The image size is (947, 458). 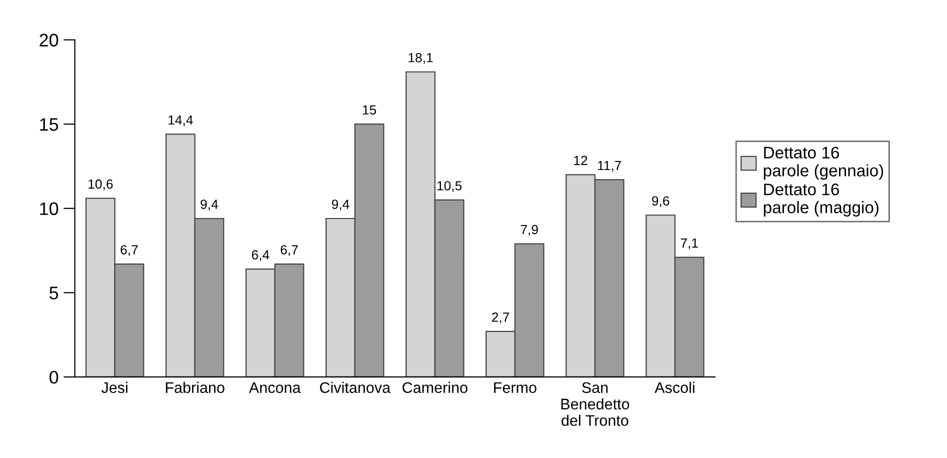 I want to click on y-tick-label: 5, so click(x=54, y=293).